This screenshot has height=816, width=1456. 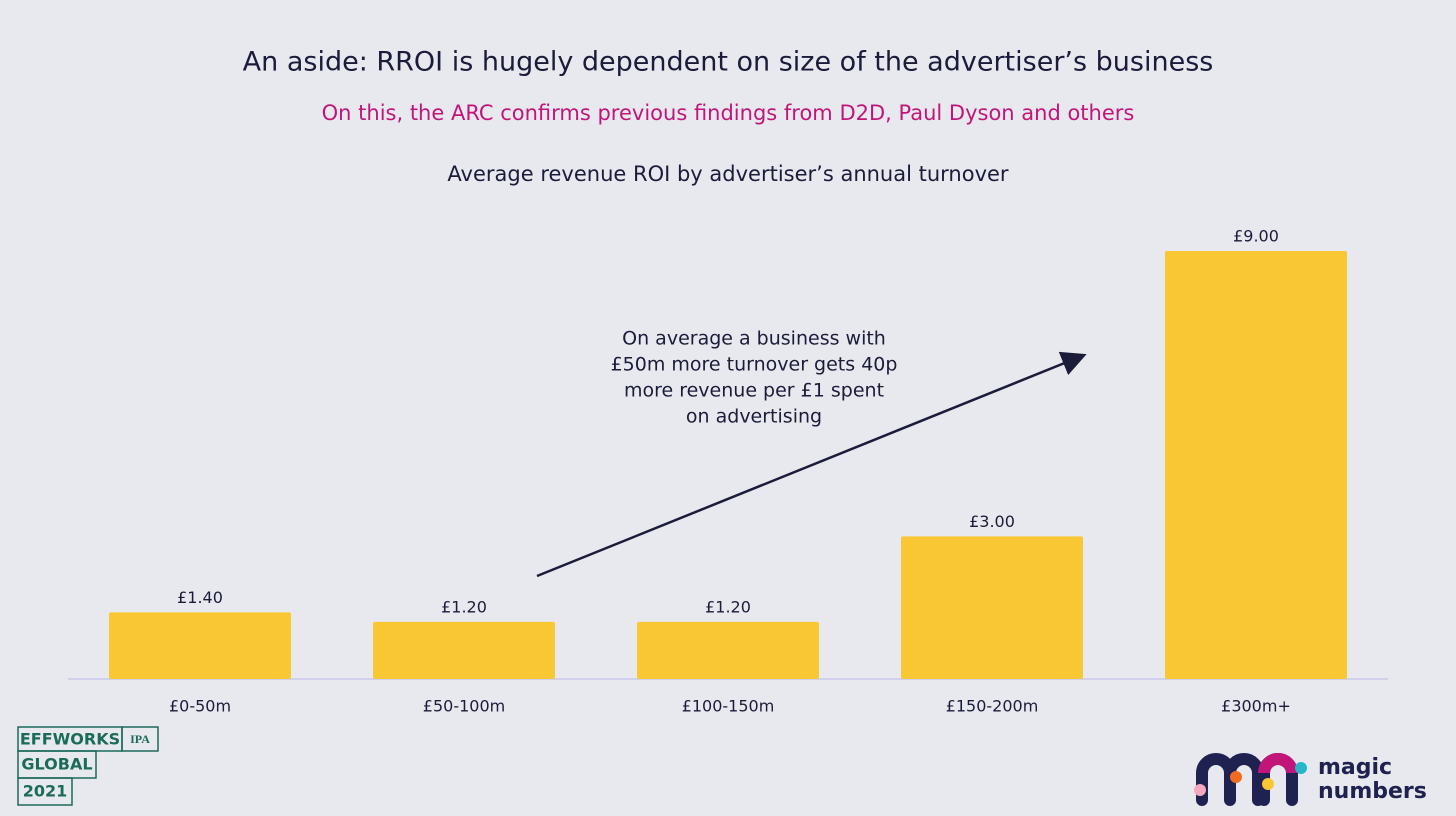 I want to click on x-tick-label: £300m+, so click(x=1256, y=706).